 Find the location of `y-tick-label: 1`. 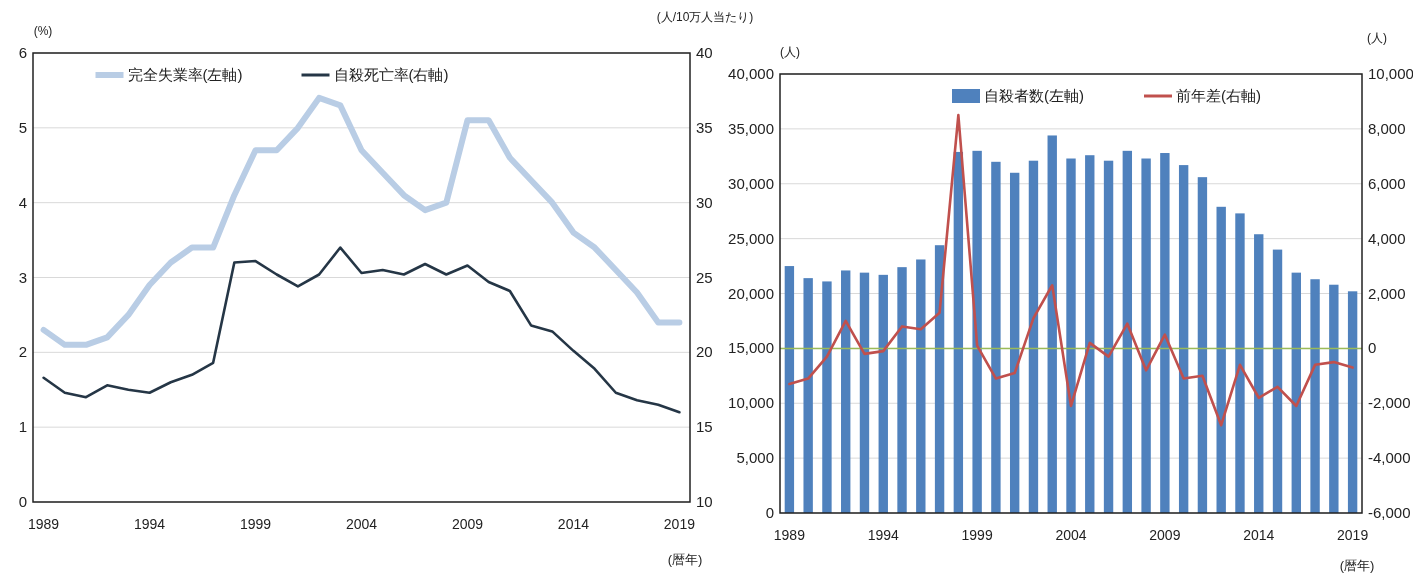

y-tick-label: 1 is located at coordinates (22, 427).